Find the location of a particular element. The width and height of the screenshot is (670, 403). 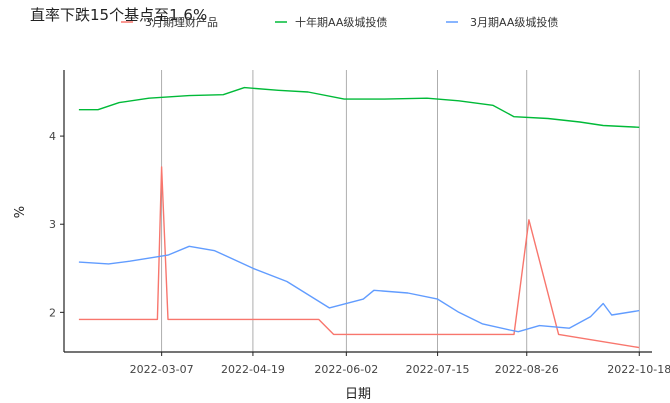

x-tick-label: 2022-07-15 is located at coordinates (438, 369).